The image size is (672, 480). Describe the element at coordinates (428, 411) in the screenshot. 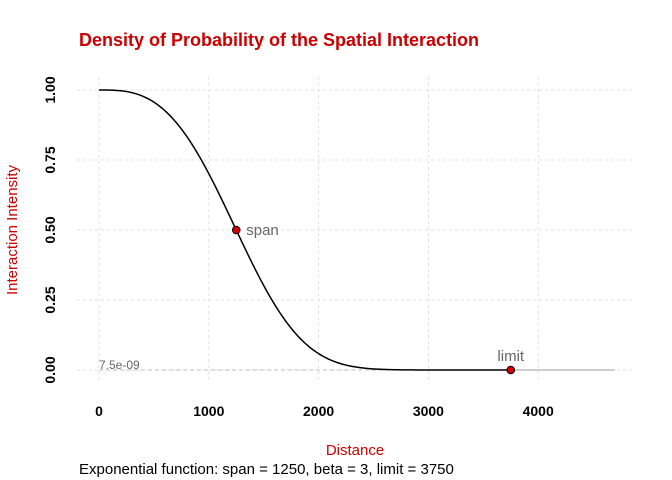

I see `x-tick-label: 3000` at that location.